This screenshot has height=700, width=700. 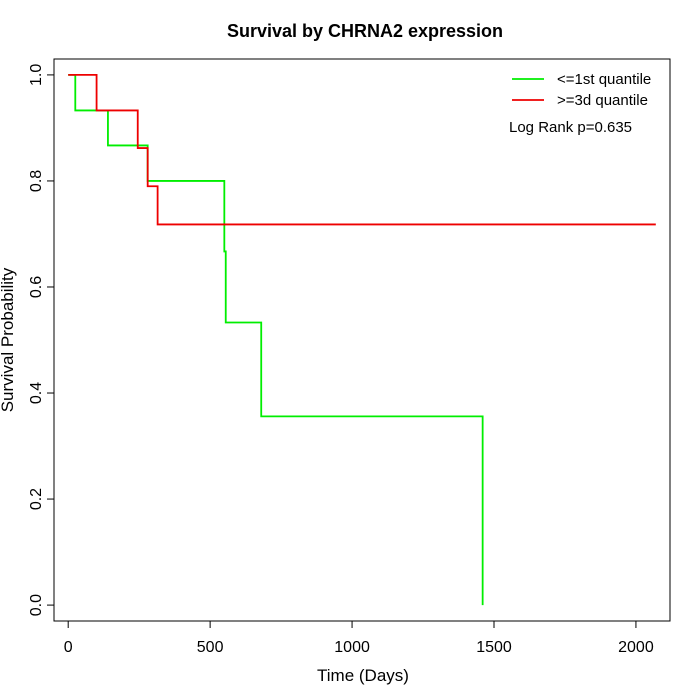 I want to click on y-tick-label: 1.0, so click(x=36, y=75).